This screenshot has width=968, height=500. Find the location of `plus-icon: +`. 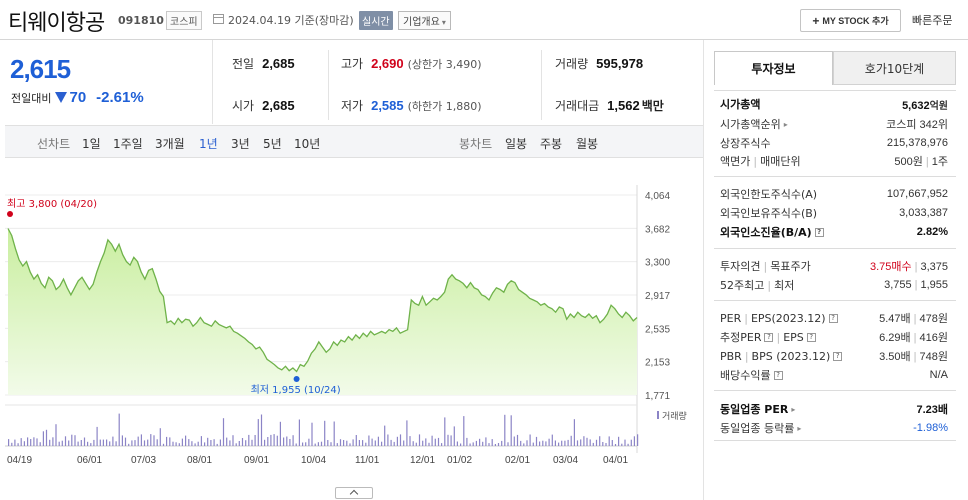

plus-icon: + is located at coordinates (816, 20).